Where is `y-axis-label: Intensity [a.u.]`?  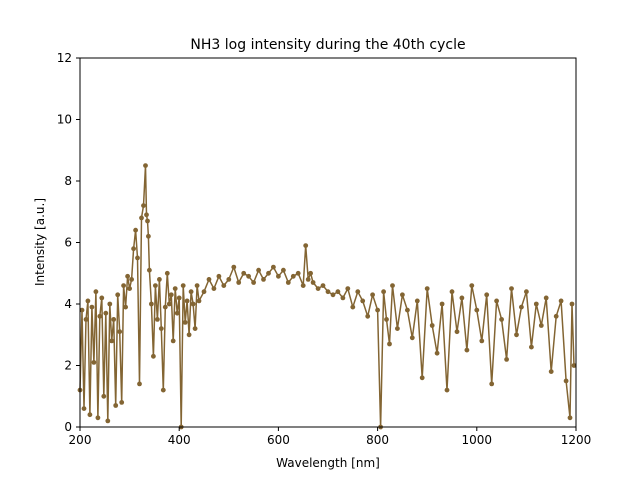 y-axis-label: Intensity [a.u.] is located at coordinates (40, 242).